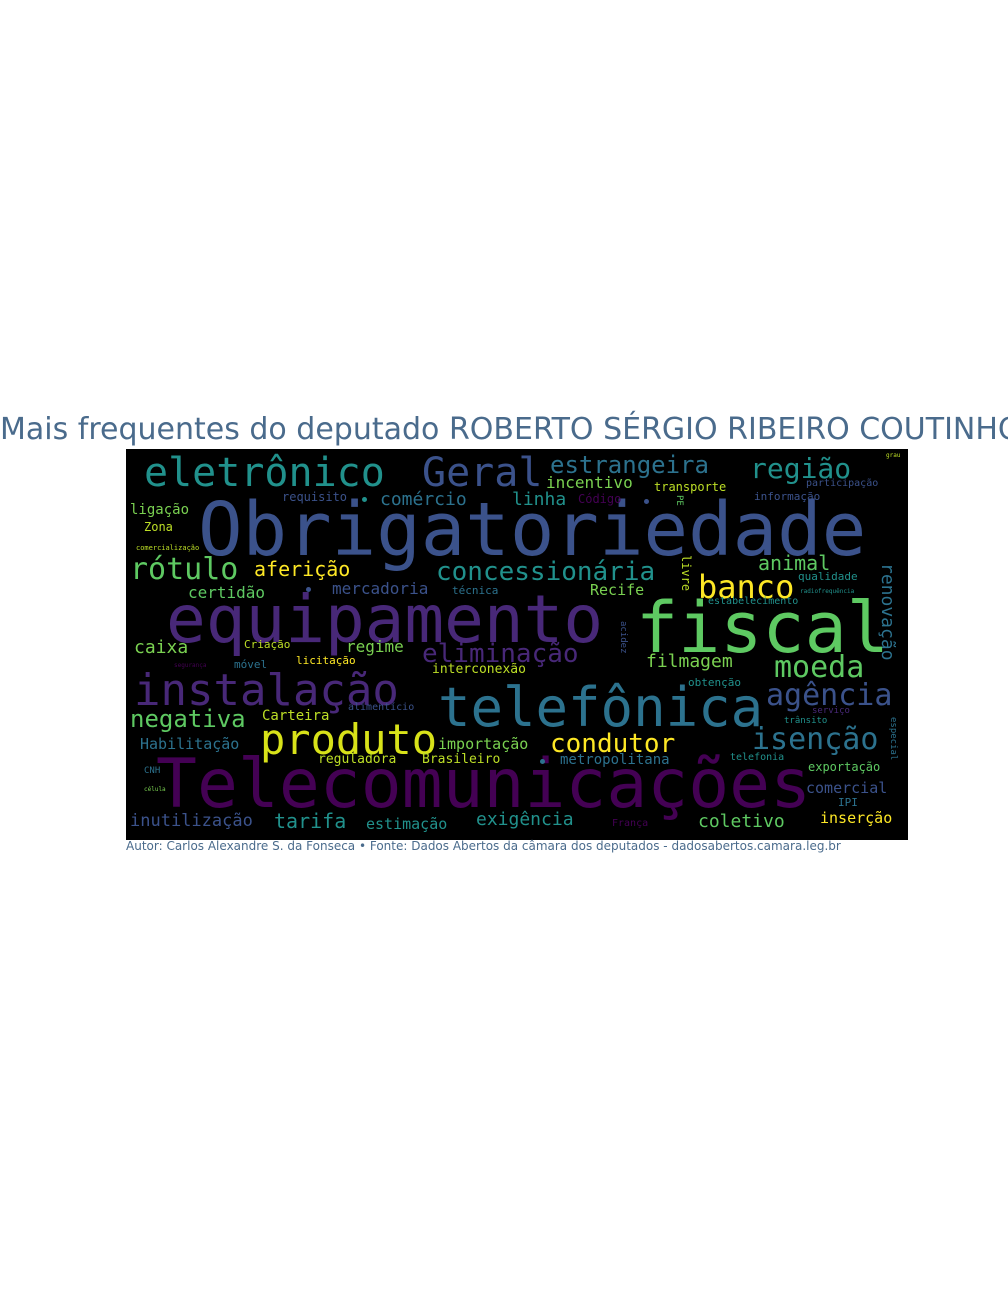 The width and height of the screenshot is (1008, 1296). I want to click on word-agencia: agência, so click(829, 695).